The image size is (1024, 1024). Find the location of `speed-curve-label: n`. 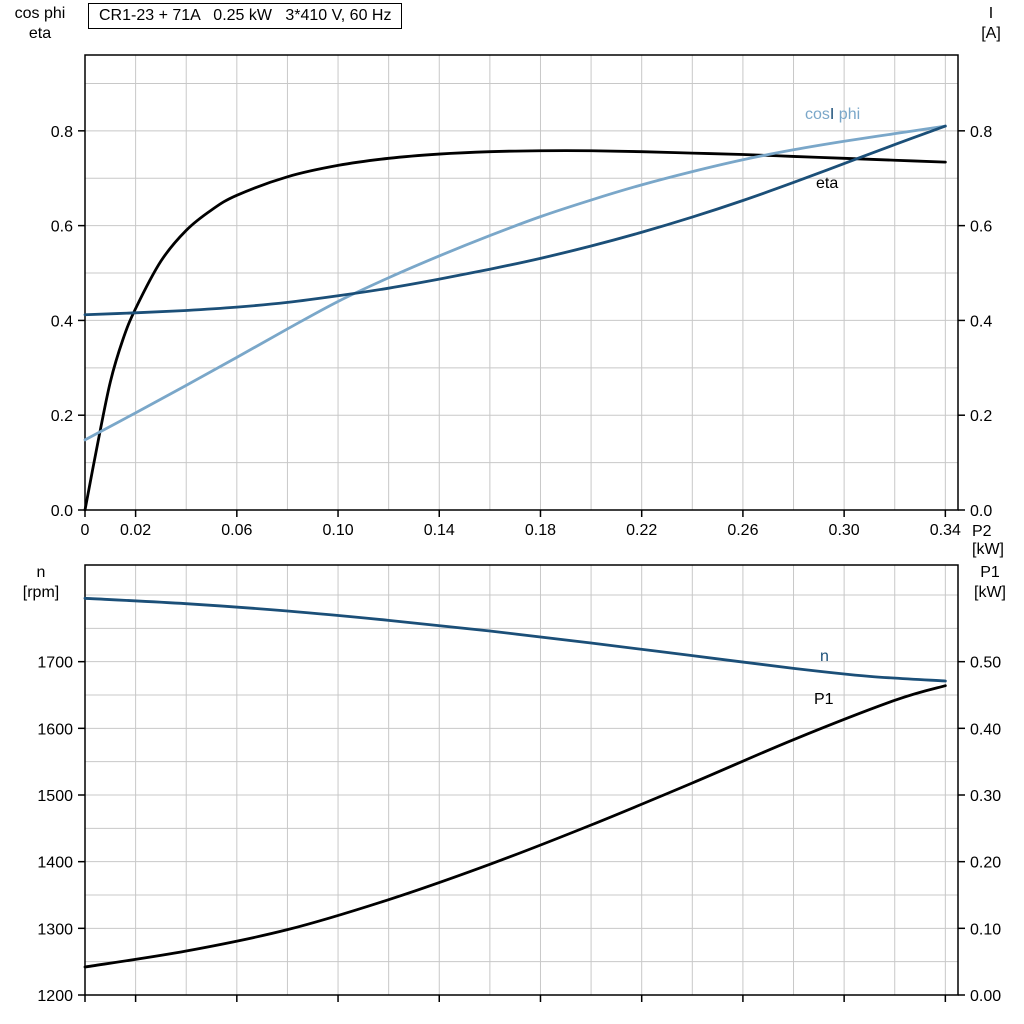

speed-curve-label: n is located at coordinates (824, 656).